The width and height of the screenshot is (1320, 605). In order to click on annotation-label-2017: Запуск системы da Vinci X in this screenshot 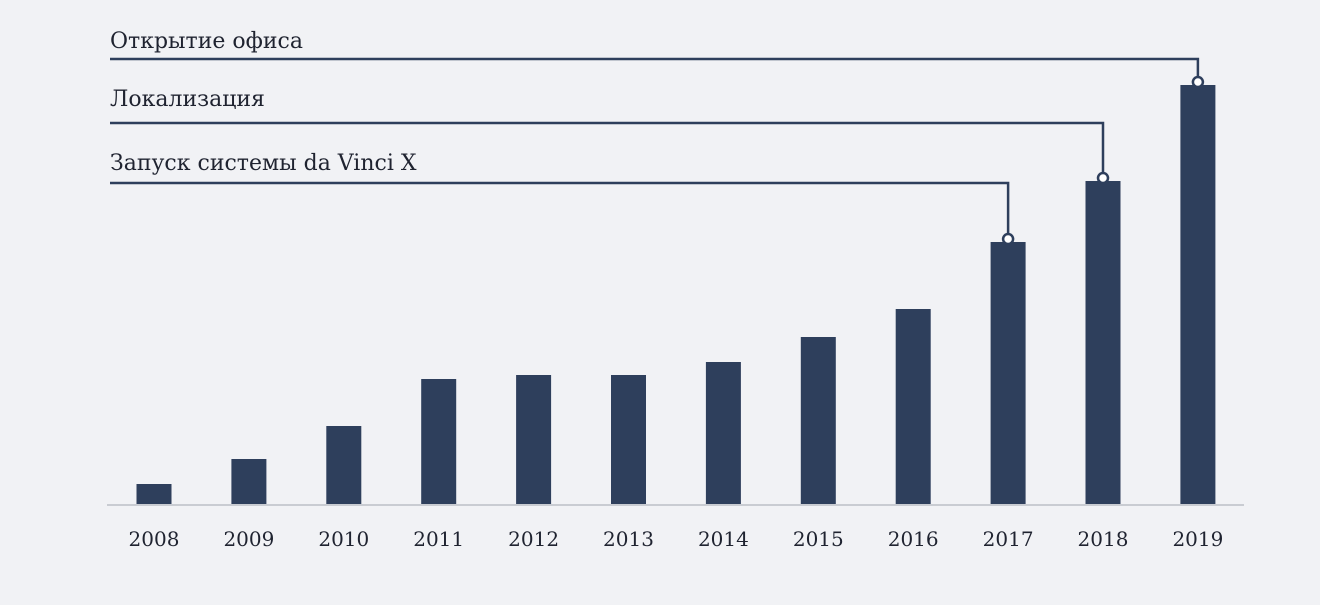, I will do `click(263, 163)`.